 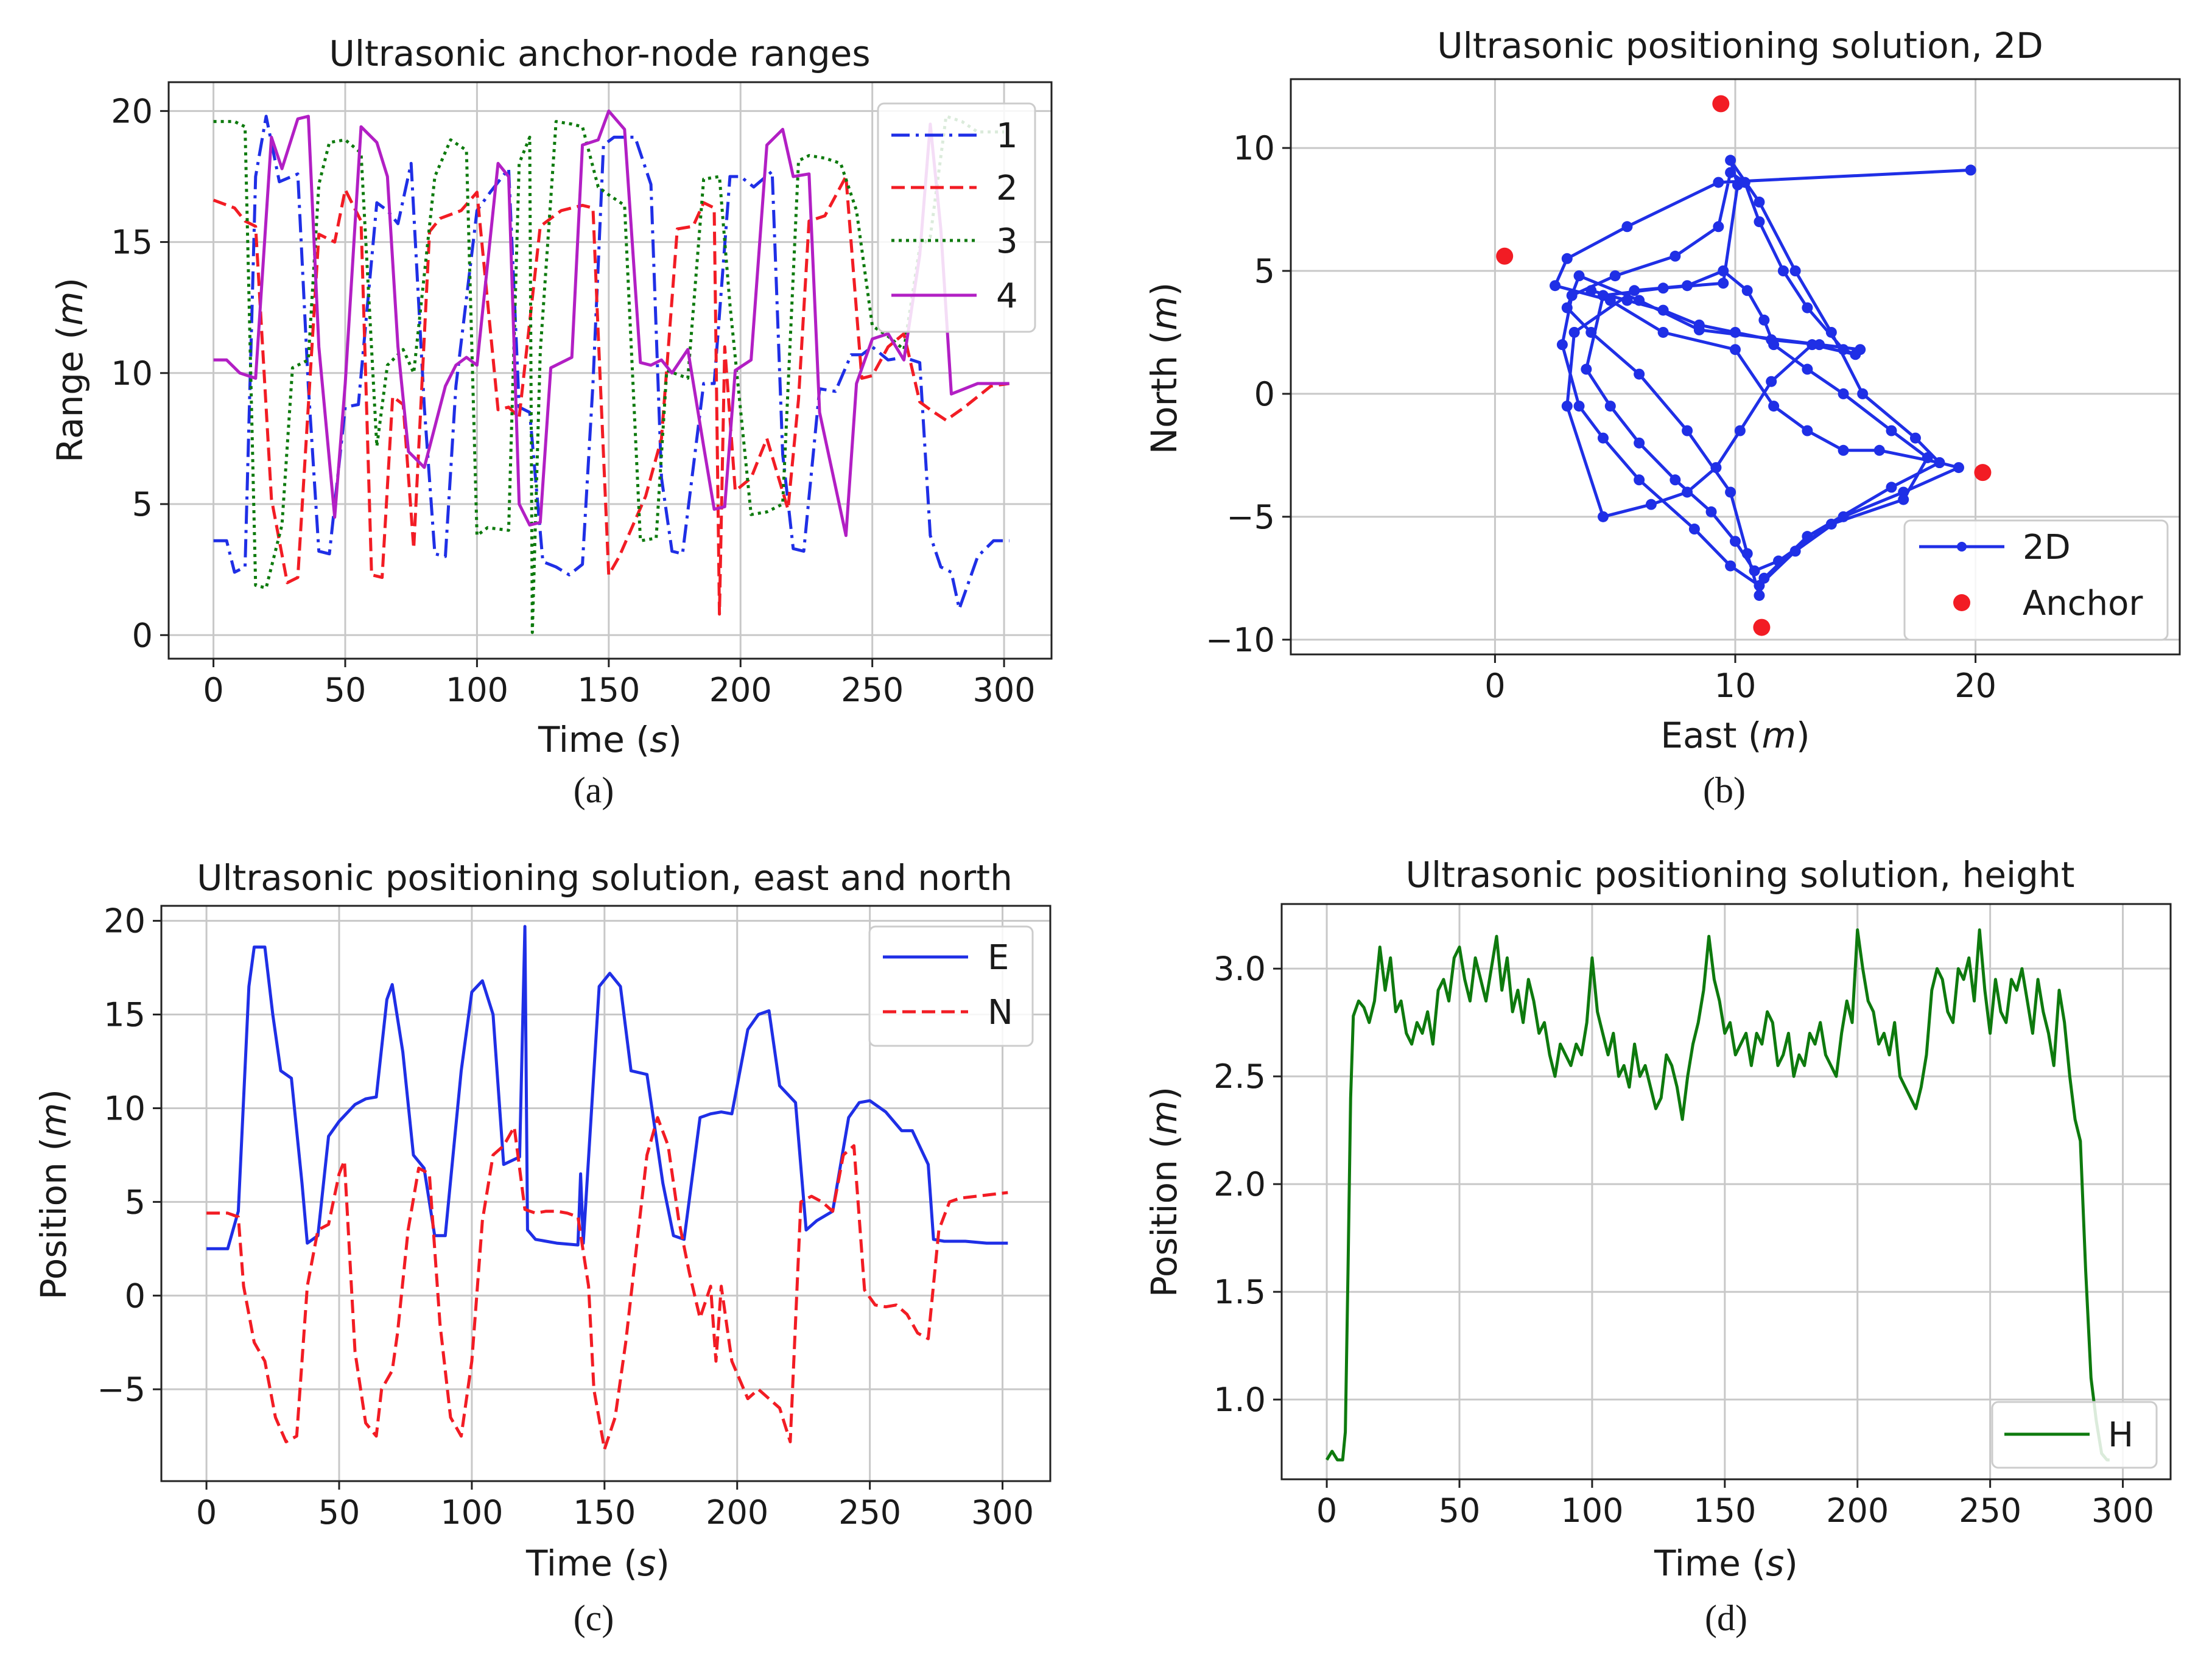 What do you see at coordinates (2074, 1435) in the screenshot?
I see `panel-d-legend: H` at bounding box center [2074, 1435].